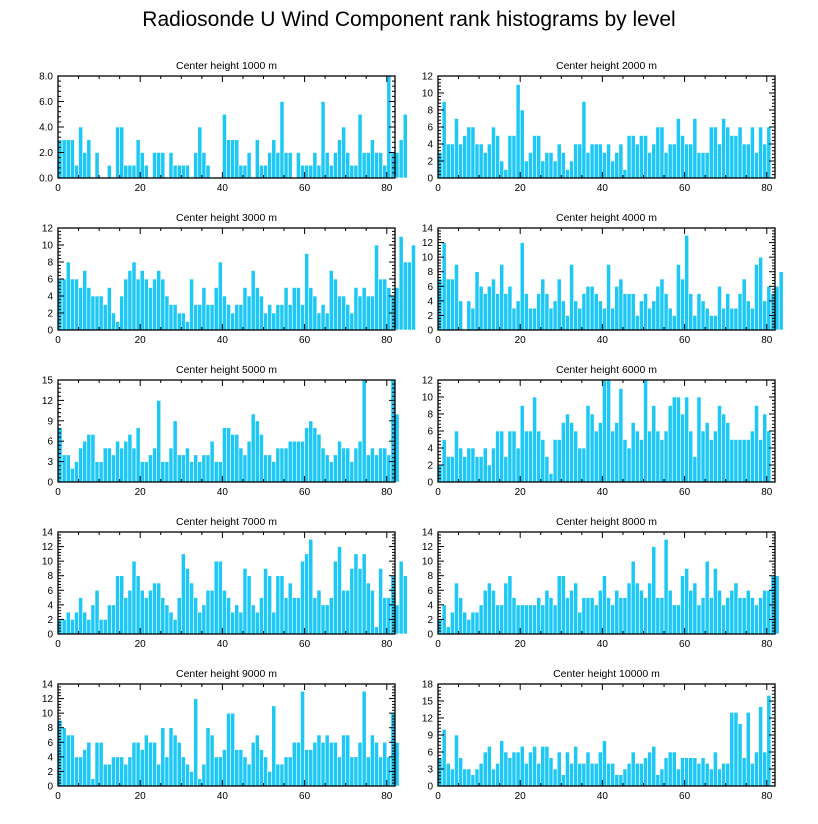  I want to click on panel-title: Center height 3000 m, so click(226, 218).